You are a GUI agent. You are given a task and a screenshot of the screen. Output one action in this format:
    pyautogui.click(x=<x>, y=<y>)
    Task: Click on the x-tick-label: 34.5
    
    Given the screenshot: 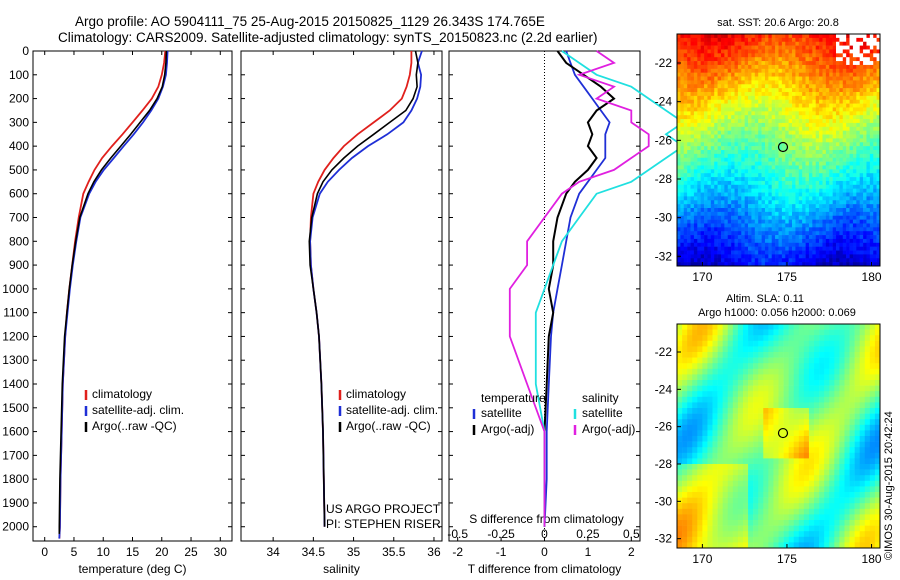 What is the action you would take?
    pyautogui.click(x=314, y=552)
    